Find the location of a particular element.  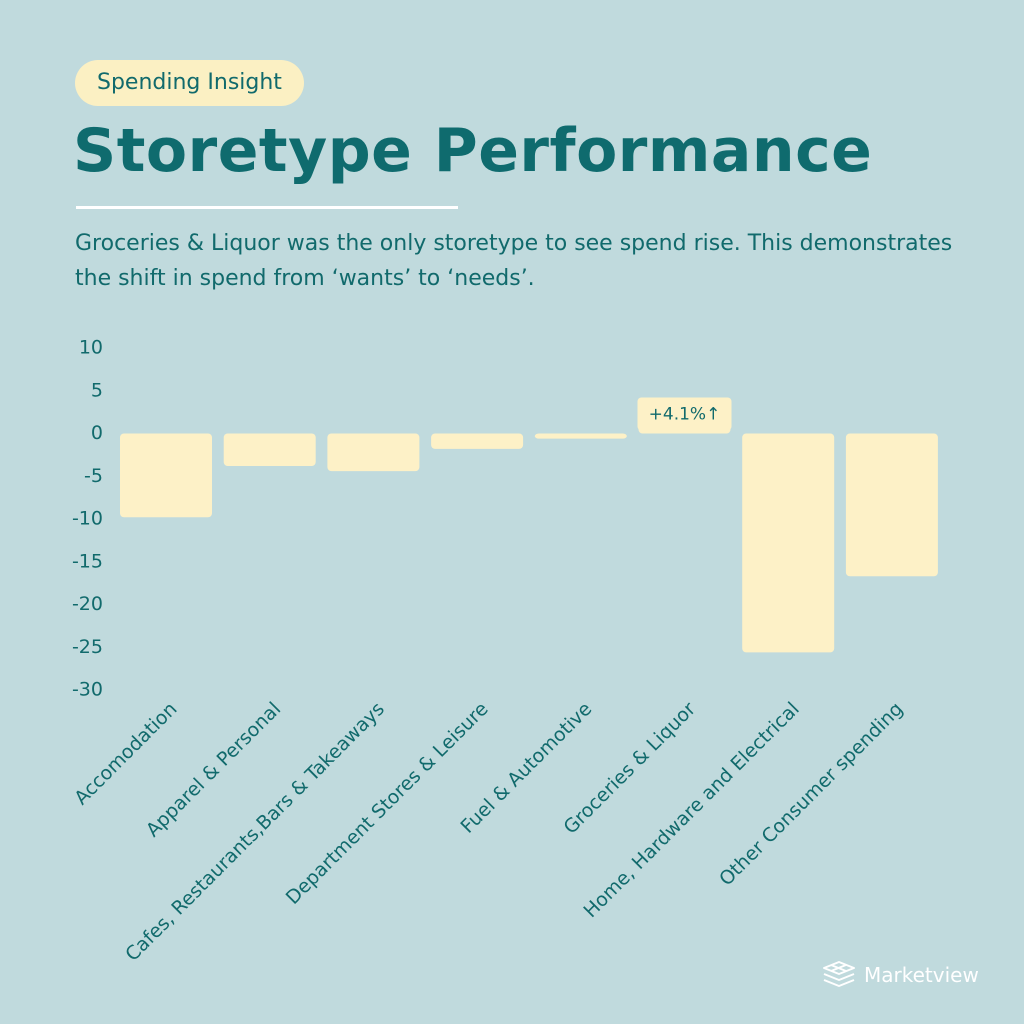

y-tick-label: -10 is located at coordinates (87, 519).